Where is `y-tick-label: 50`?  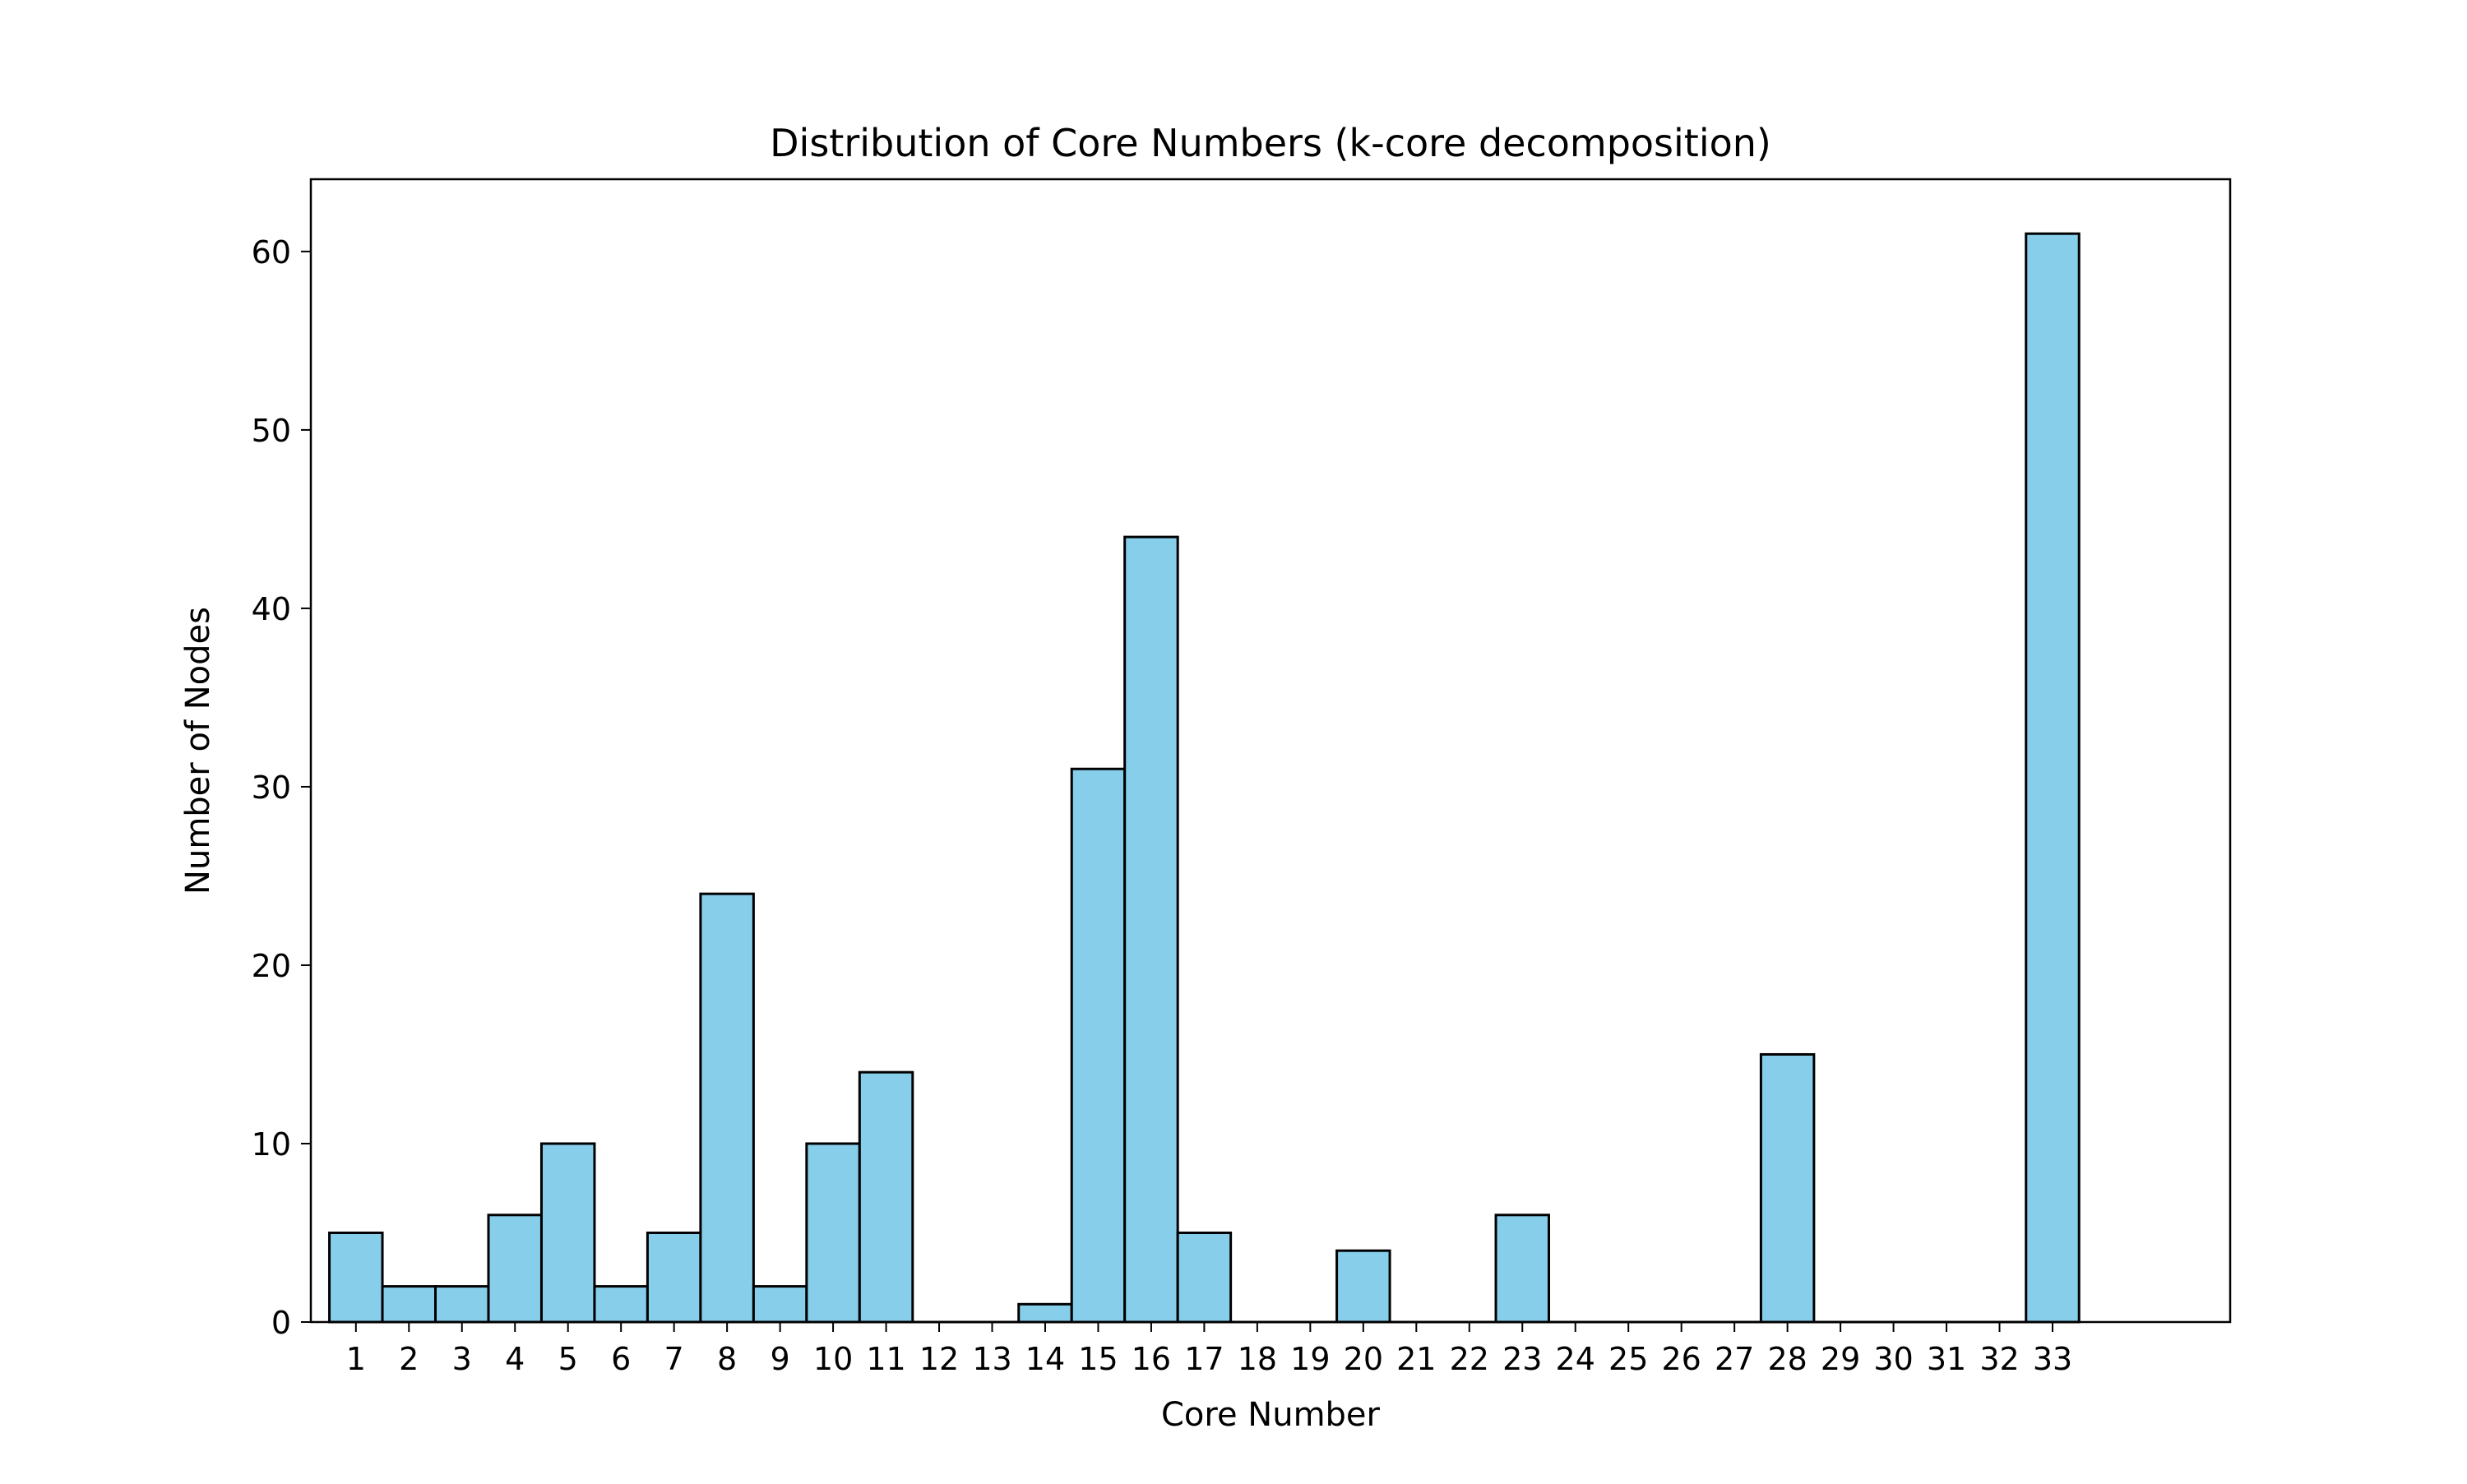 y-tick-label: 50 is located at coordinates (271, 431).